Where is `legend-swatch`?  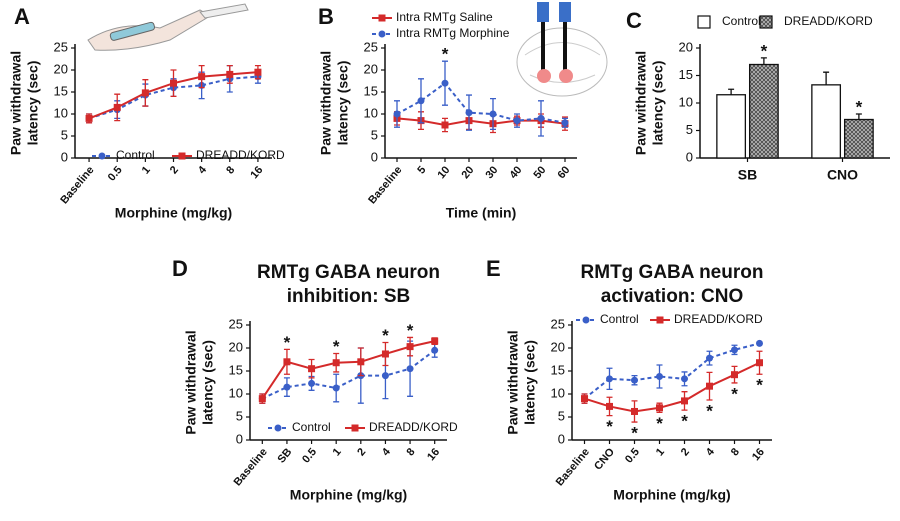 legend-swatch is located at coordinates (704, 22).